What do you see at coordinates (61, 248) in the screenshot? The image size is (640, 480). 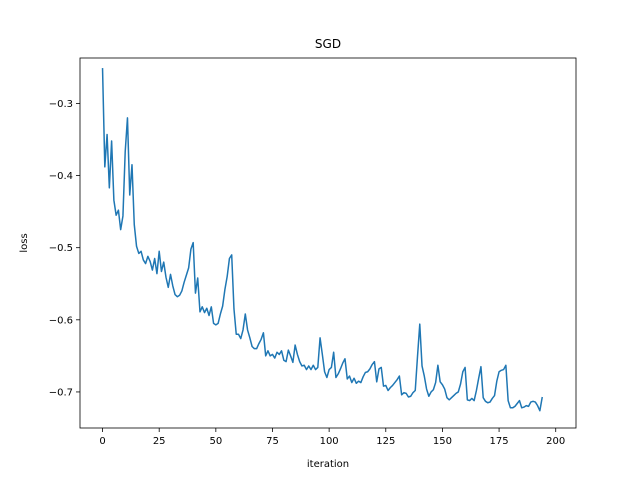 I see `y-tick-label: −0.5` at bounding box center [61, 248].